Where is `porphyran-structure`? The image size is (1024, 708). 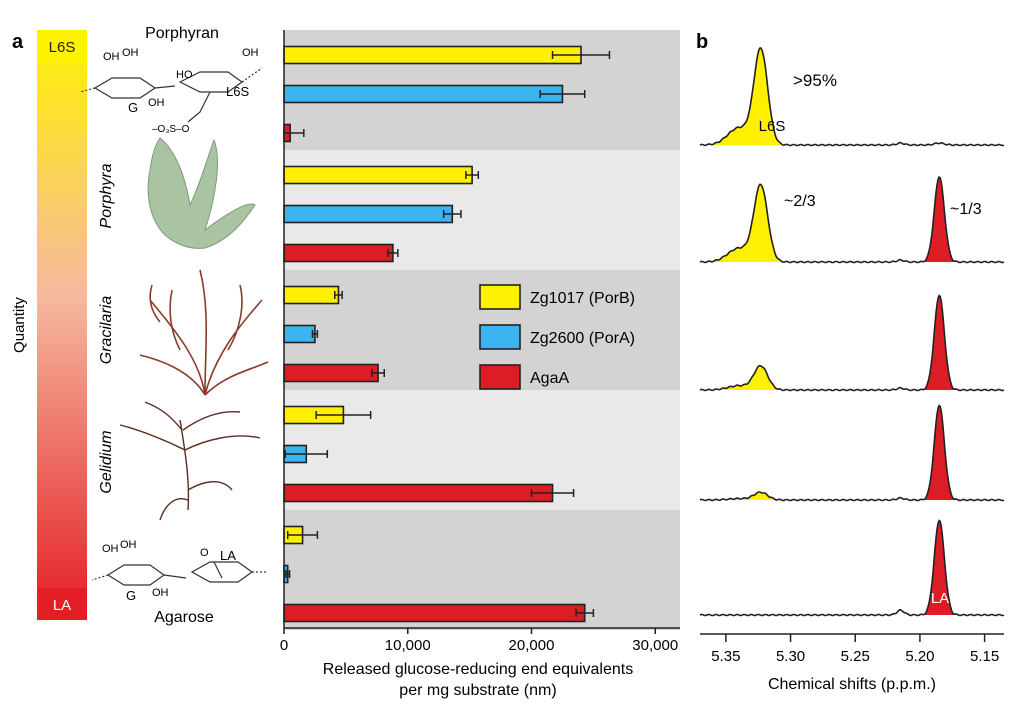 porphyran-structure is located at coordinates (171, 95).